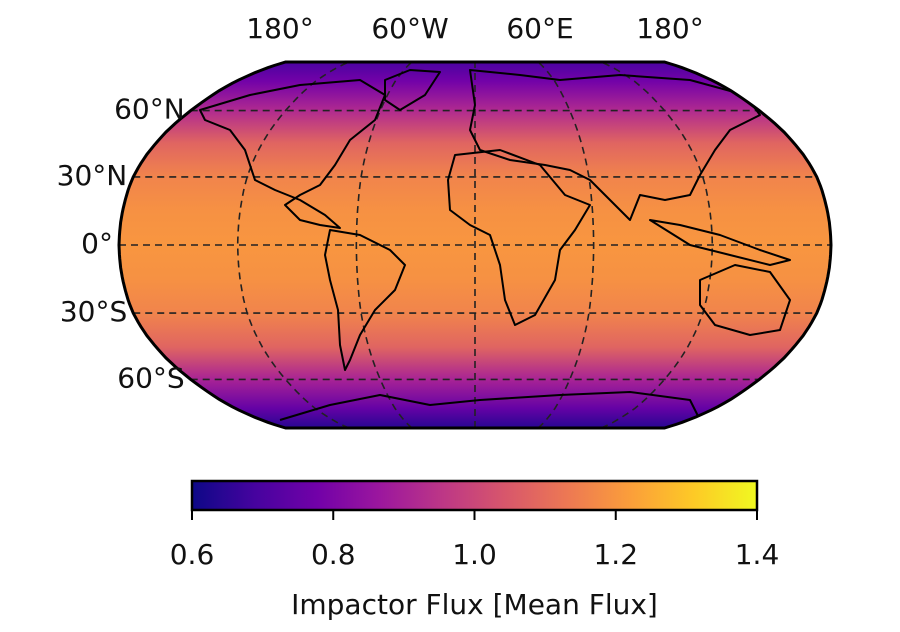 The width and height of the screenshot is (900, 632). I want to click on colorbar-label: Impactor Flux [Mean Flux], so click(474, 604).